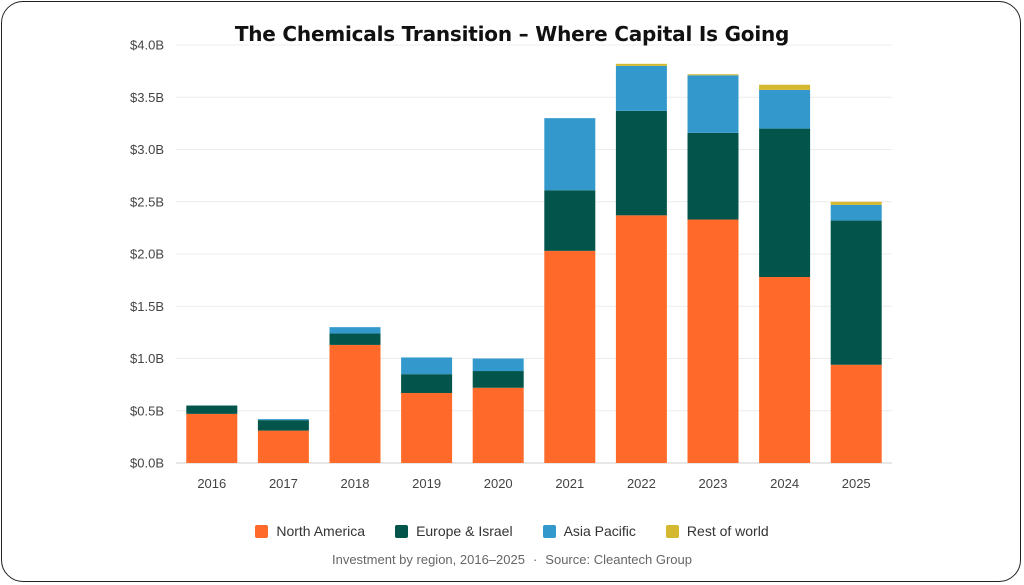 The height and width of the screenshot is (585, 1024). I want to click on y-tick-label: $3.0B, so click(147, 149).